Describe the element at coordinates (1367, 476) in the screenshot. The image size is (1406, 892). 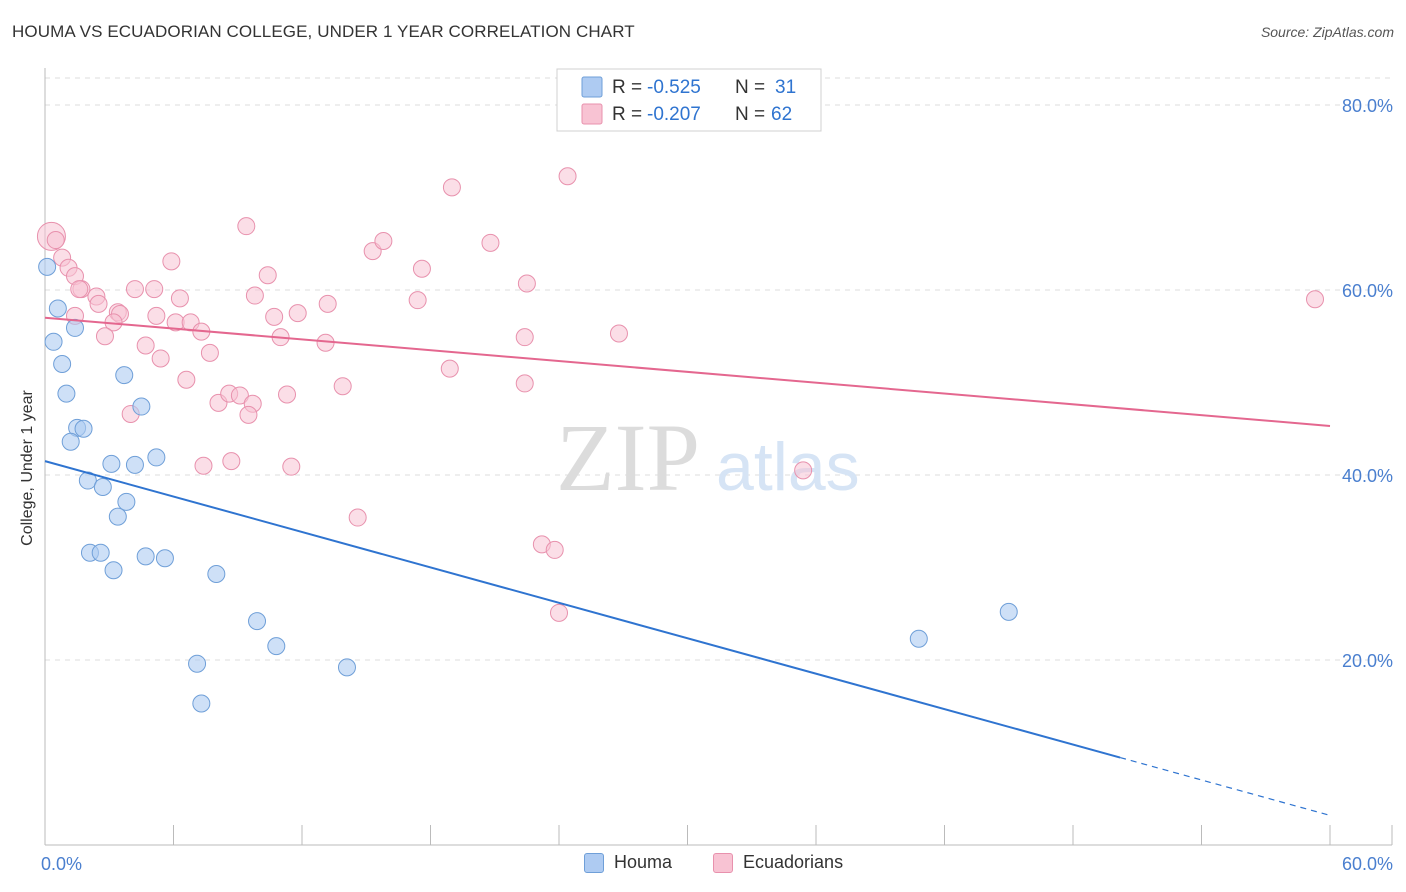
I see `y-tick-label: 40.0%` at that location.